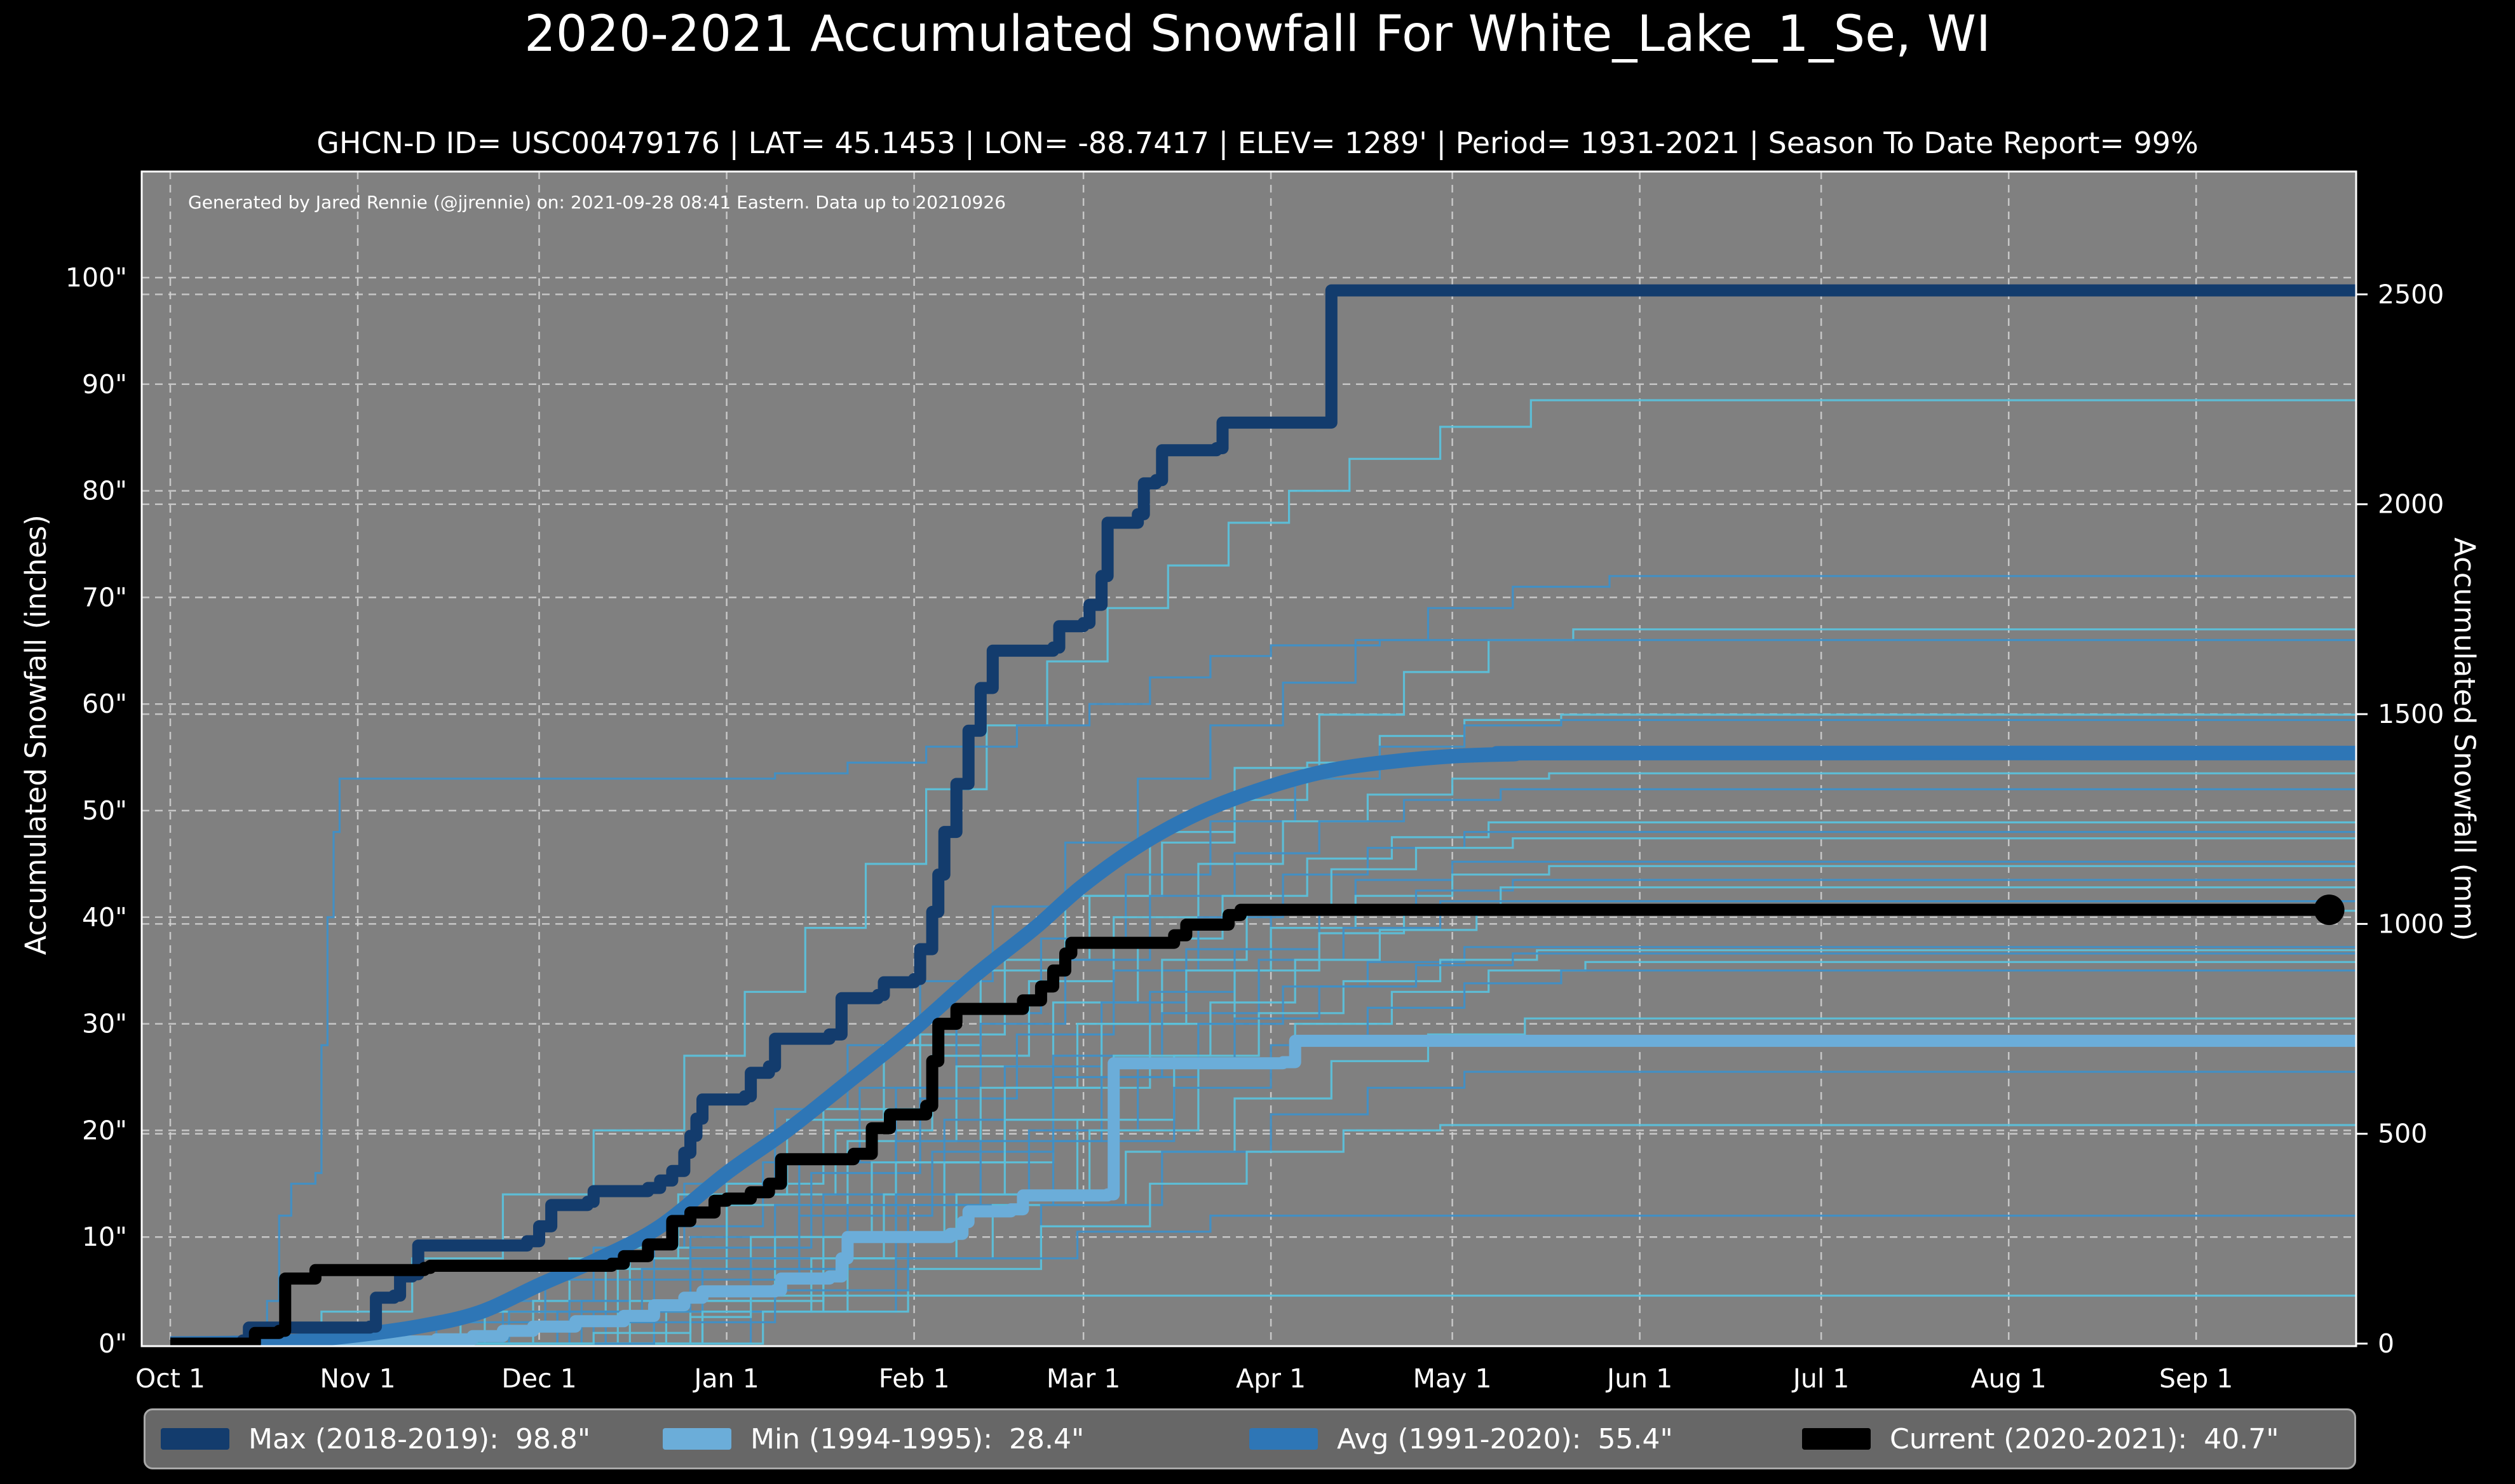  What do you see at coordinates (1083, 1378) in the screenshot?
I see `x-tick-label: Mar 1` at bounding box center [1083, 1378].